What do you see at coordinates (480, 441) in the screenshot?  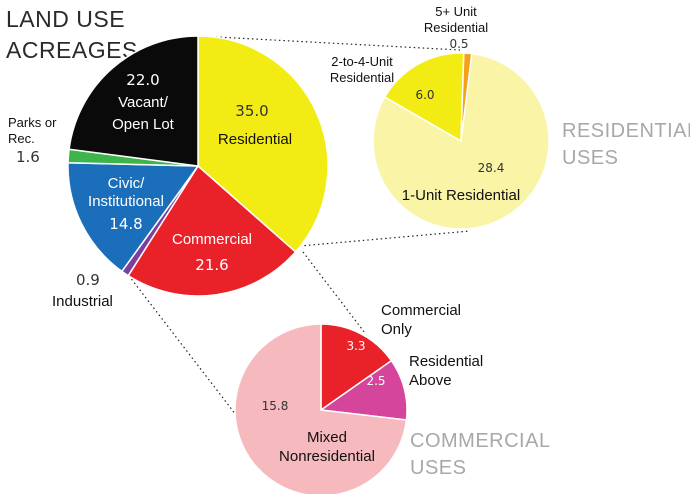 I see `commercial-title-line1: COMMERCIAL` at bounding box center [480, 441].